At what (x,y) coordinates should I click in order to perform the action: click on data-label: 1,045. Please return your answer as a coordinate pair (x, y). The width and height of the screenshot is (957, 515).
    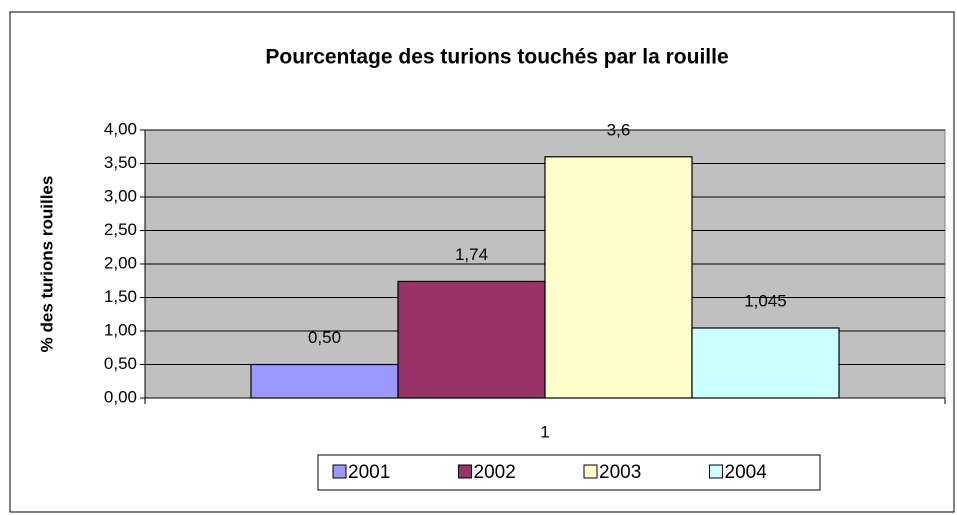
    Looking at the image, I should click on (765, 300).